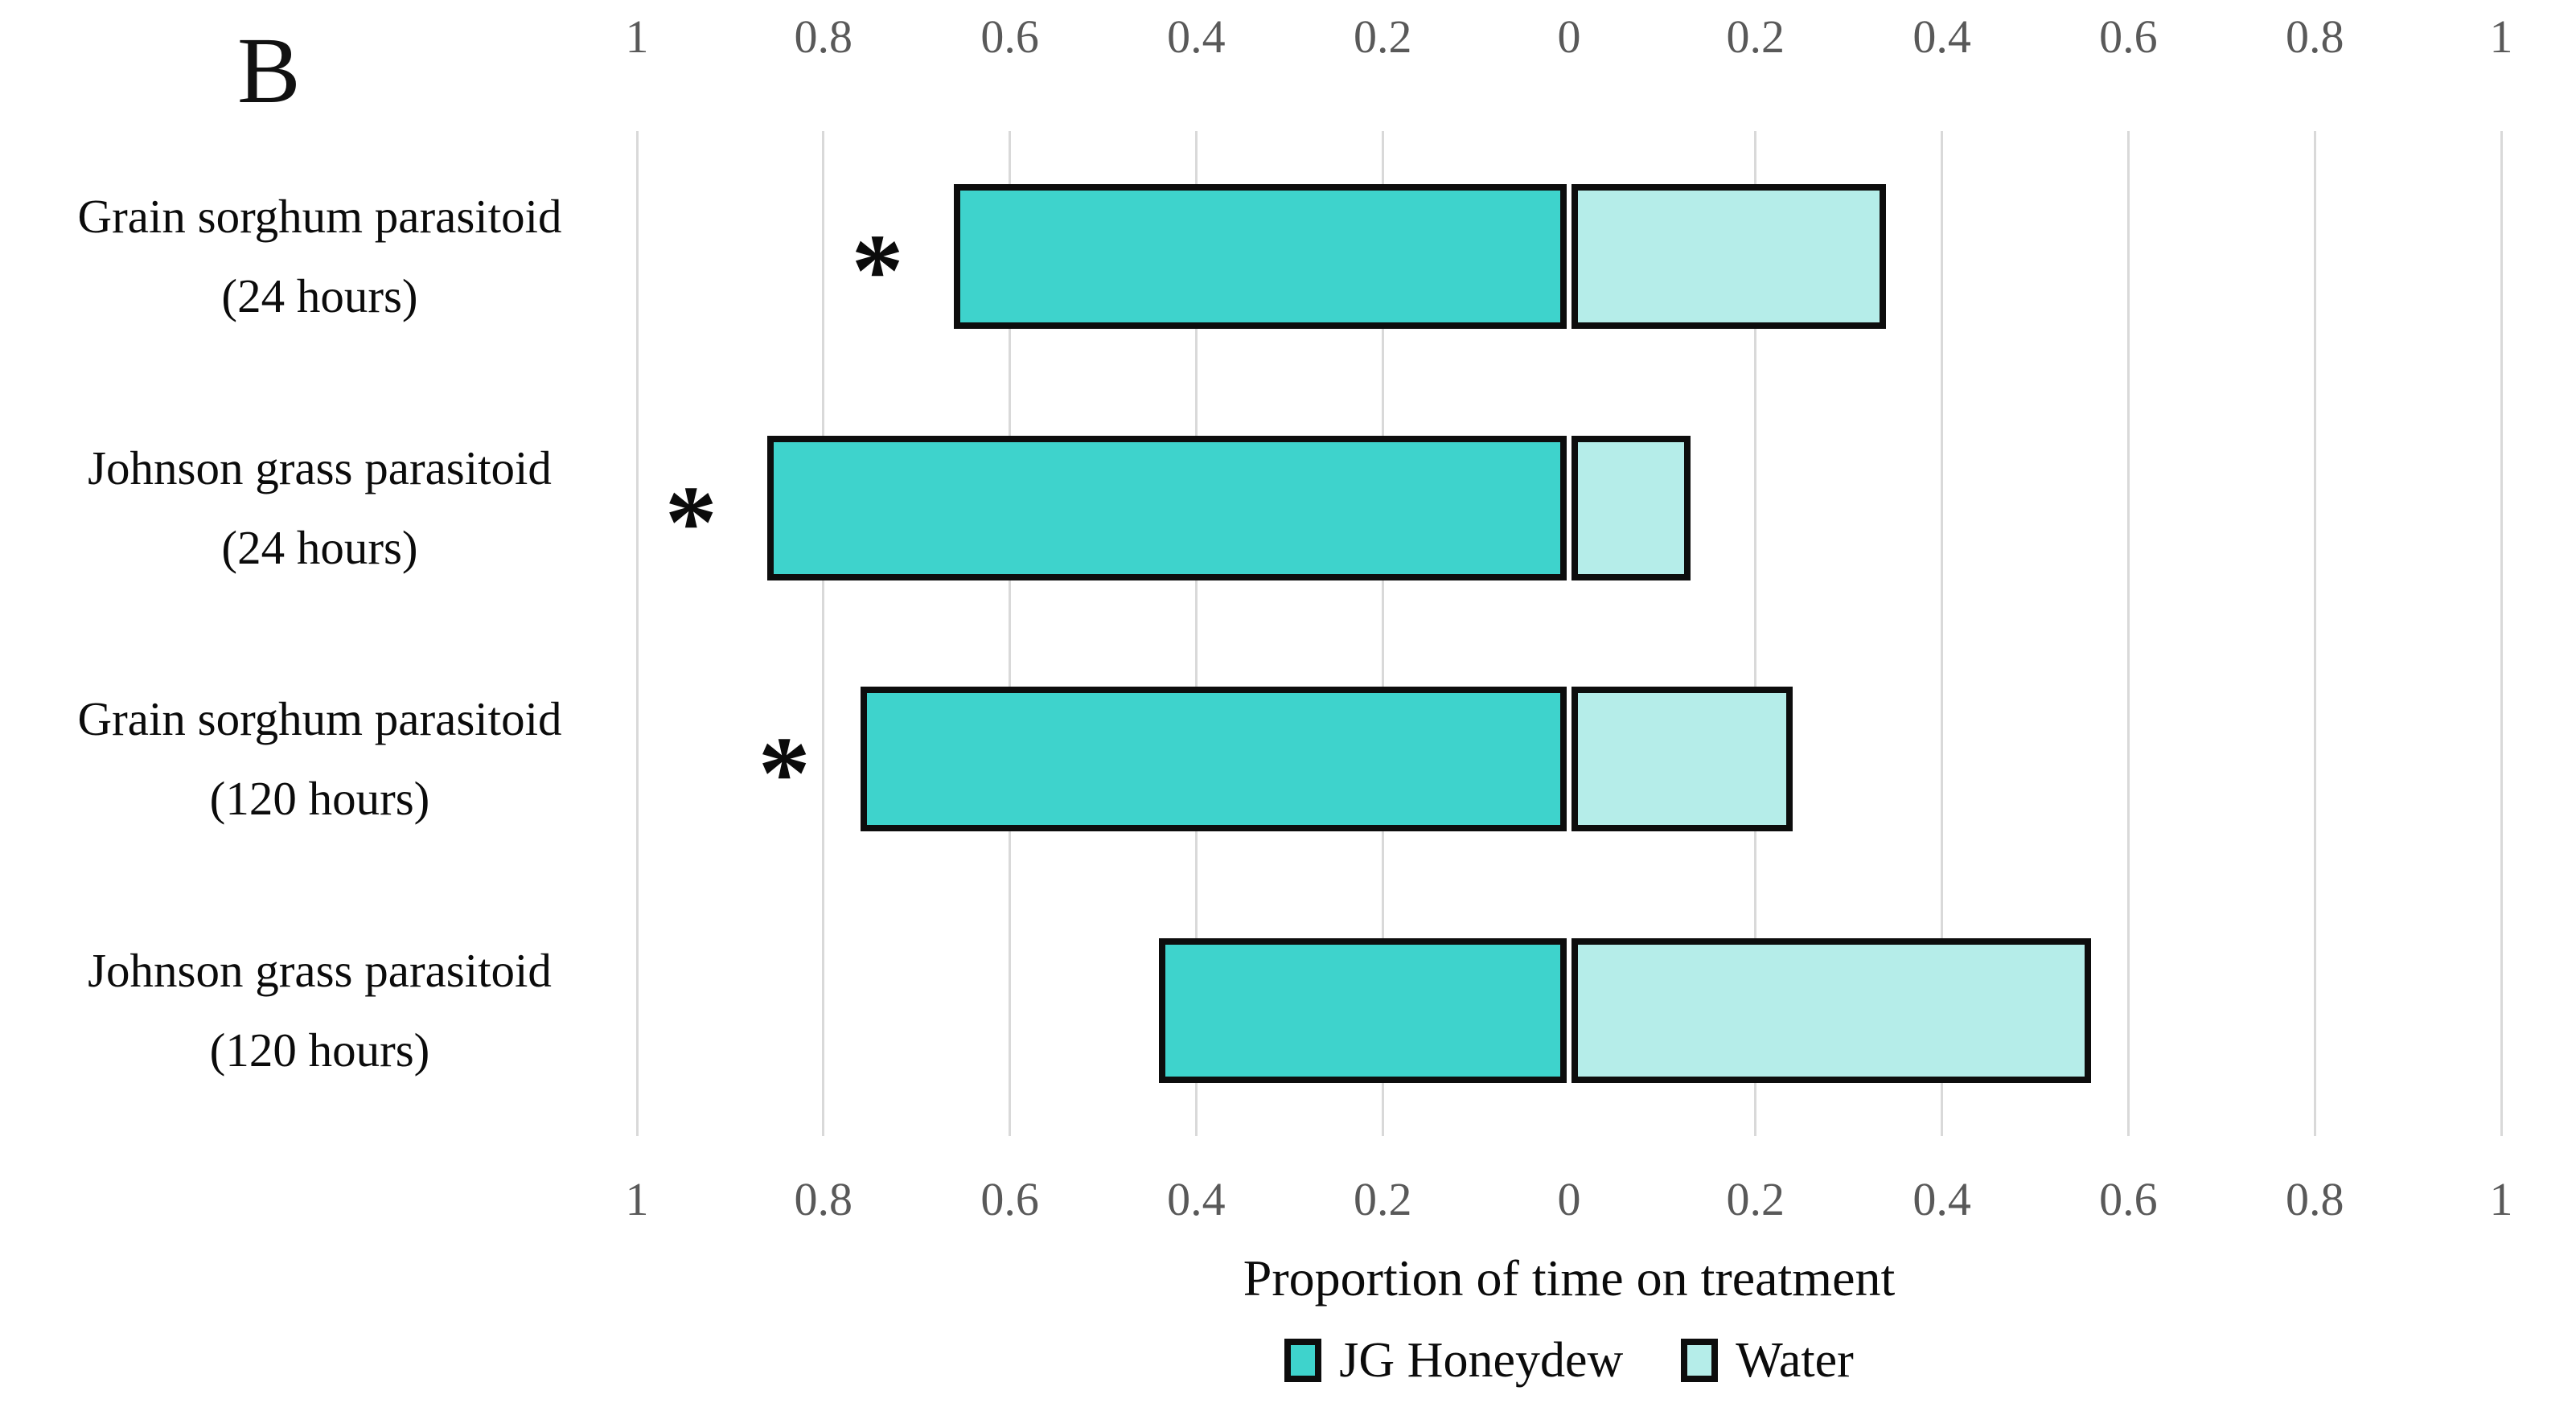 The image size is (2576, 1407). Describe the element at coordinates (1569, 633) in the screenshot. I see `zero-gridline` at that location.